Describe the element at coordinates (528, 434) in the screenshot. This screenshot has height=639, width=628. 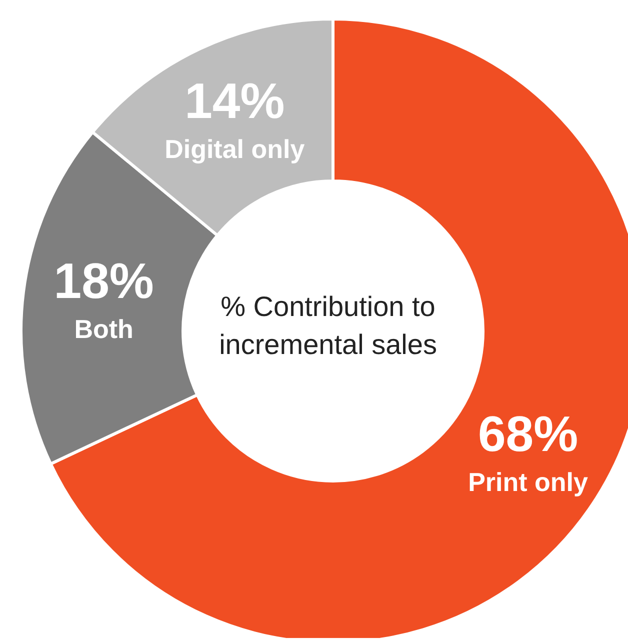
I see `data-label: 68%` at that location.